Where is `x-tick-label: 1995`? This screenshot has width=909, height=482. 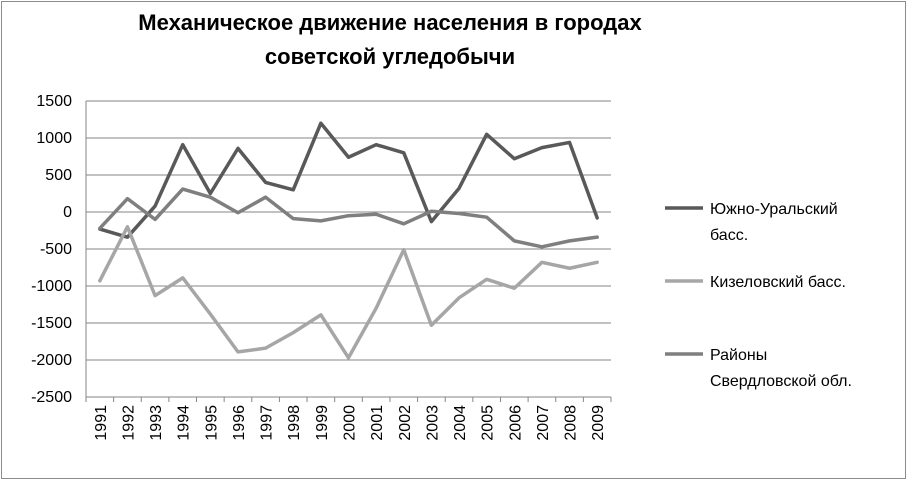
x-tick-label: 1995 is located at coordinates (211, 423).